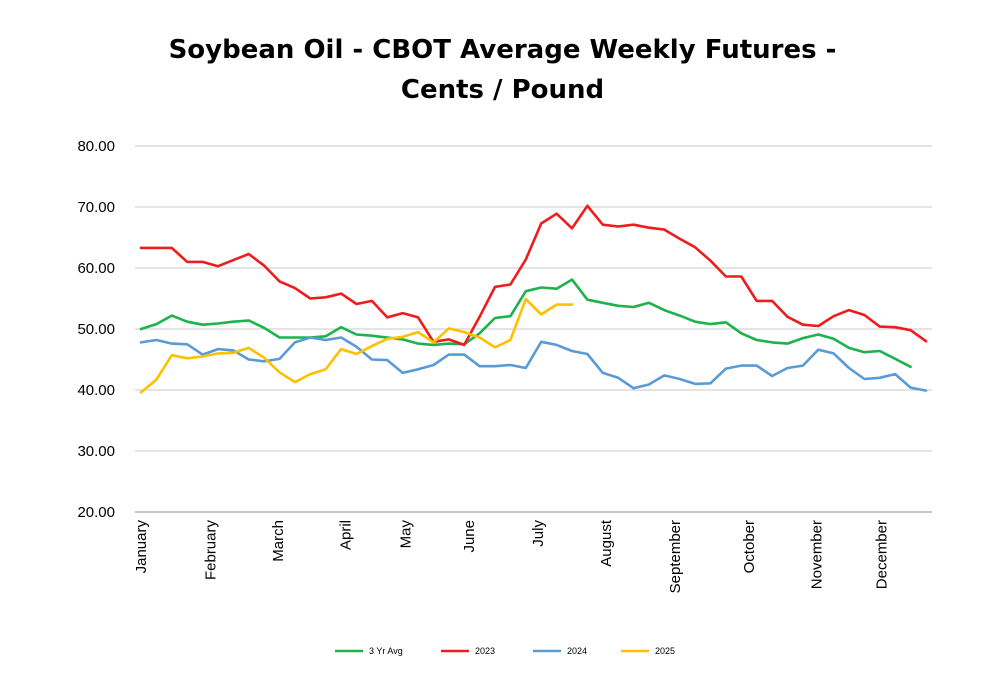 This screenshot has height=674, width=1005. What do you see at coordinates (577, 651) in the screenshot?
I see `legend-label: 2024` at bounding box center [577, 651].